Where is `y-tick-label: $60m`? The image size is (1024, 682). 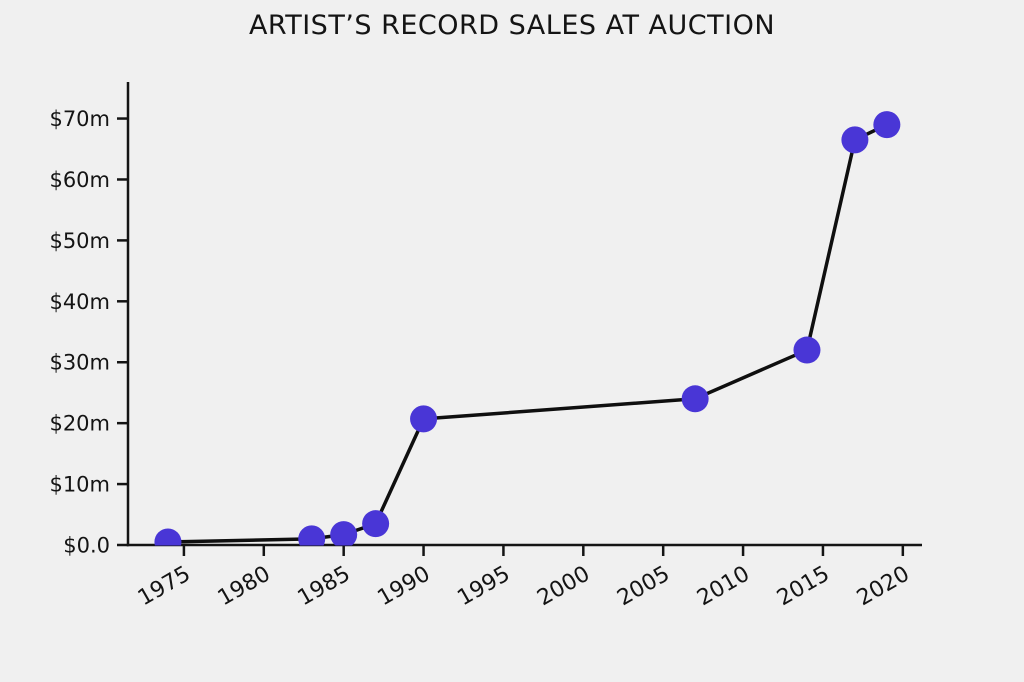
y-tick-label: $60m is located at coordinates (79, 180).